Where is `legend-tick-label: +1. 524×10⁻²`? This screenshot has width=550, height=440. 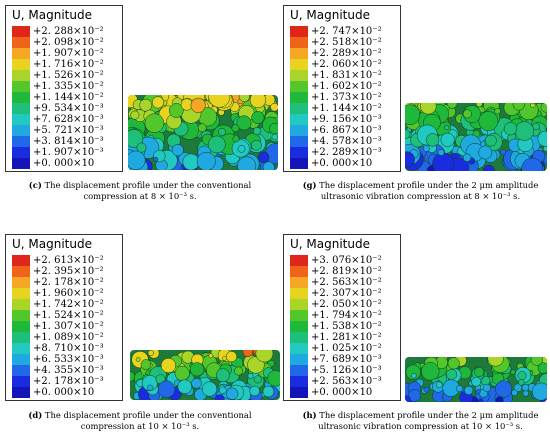
legend-tick-label: +1. 524×10⁻² is located at coordinates (68, 315).